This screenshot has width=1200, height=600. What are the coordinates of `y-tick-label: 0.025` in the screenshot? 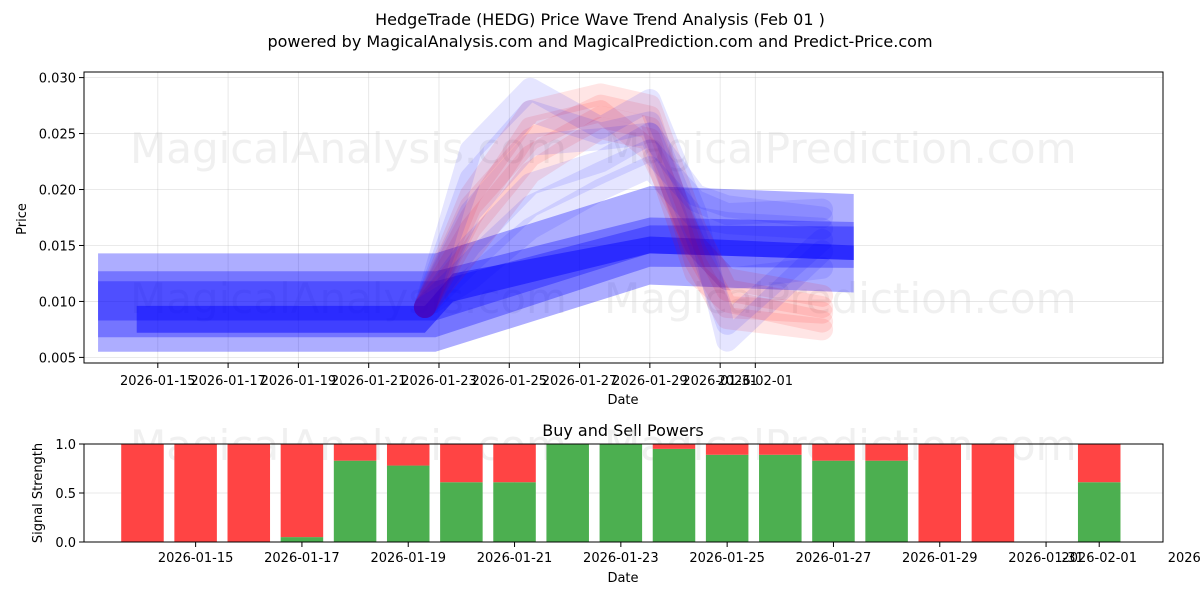 It's located at (57, 135).